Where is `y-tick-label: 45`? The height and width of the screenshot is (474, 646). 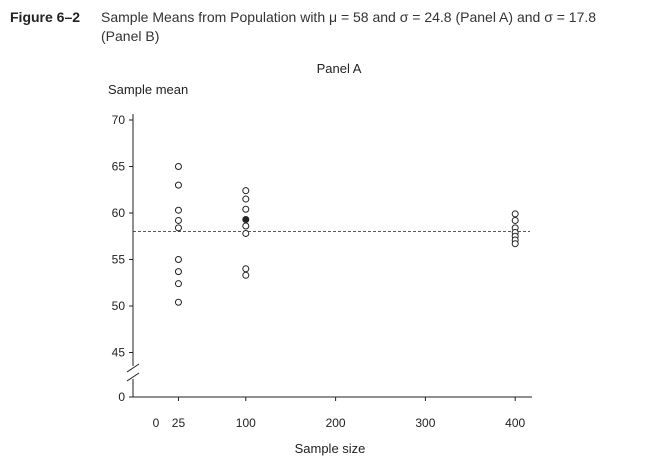
y-tick-label: 45 is located at coordinates (119, 353).